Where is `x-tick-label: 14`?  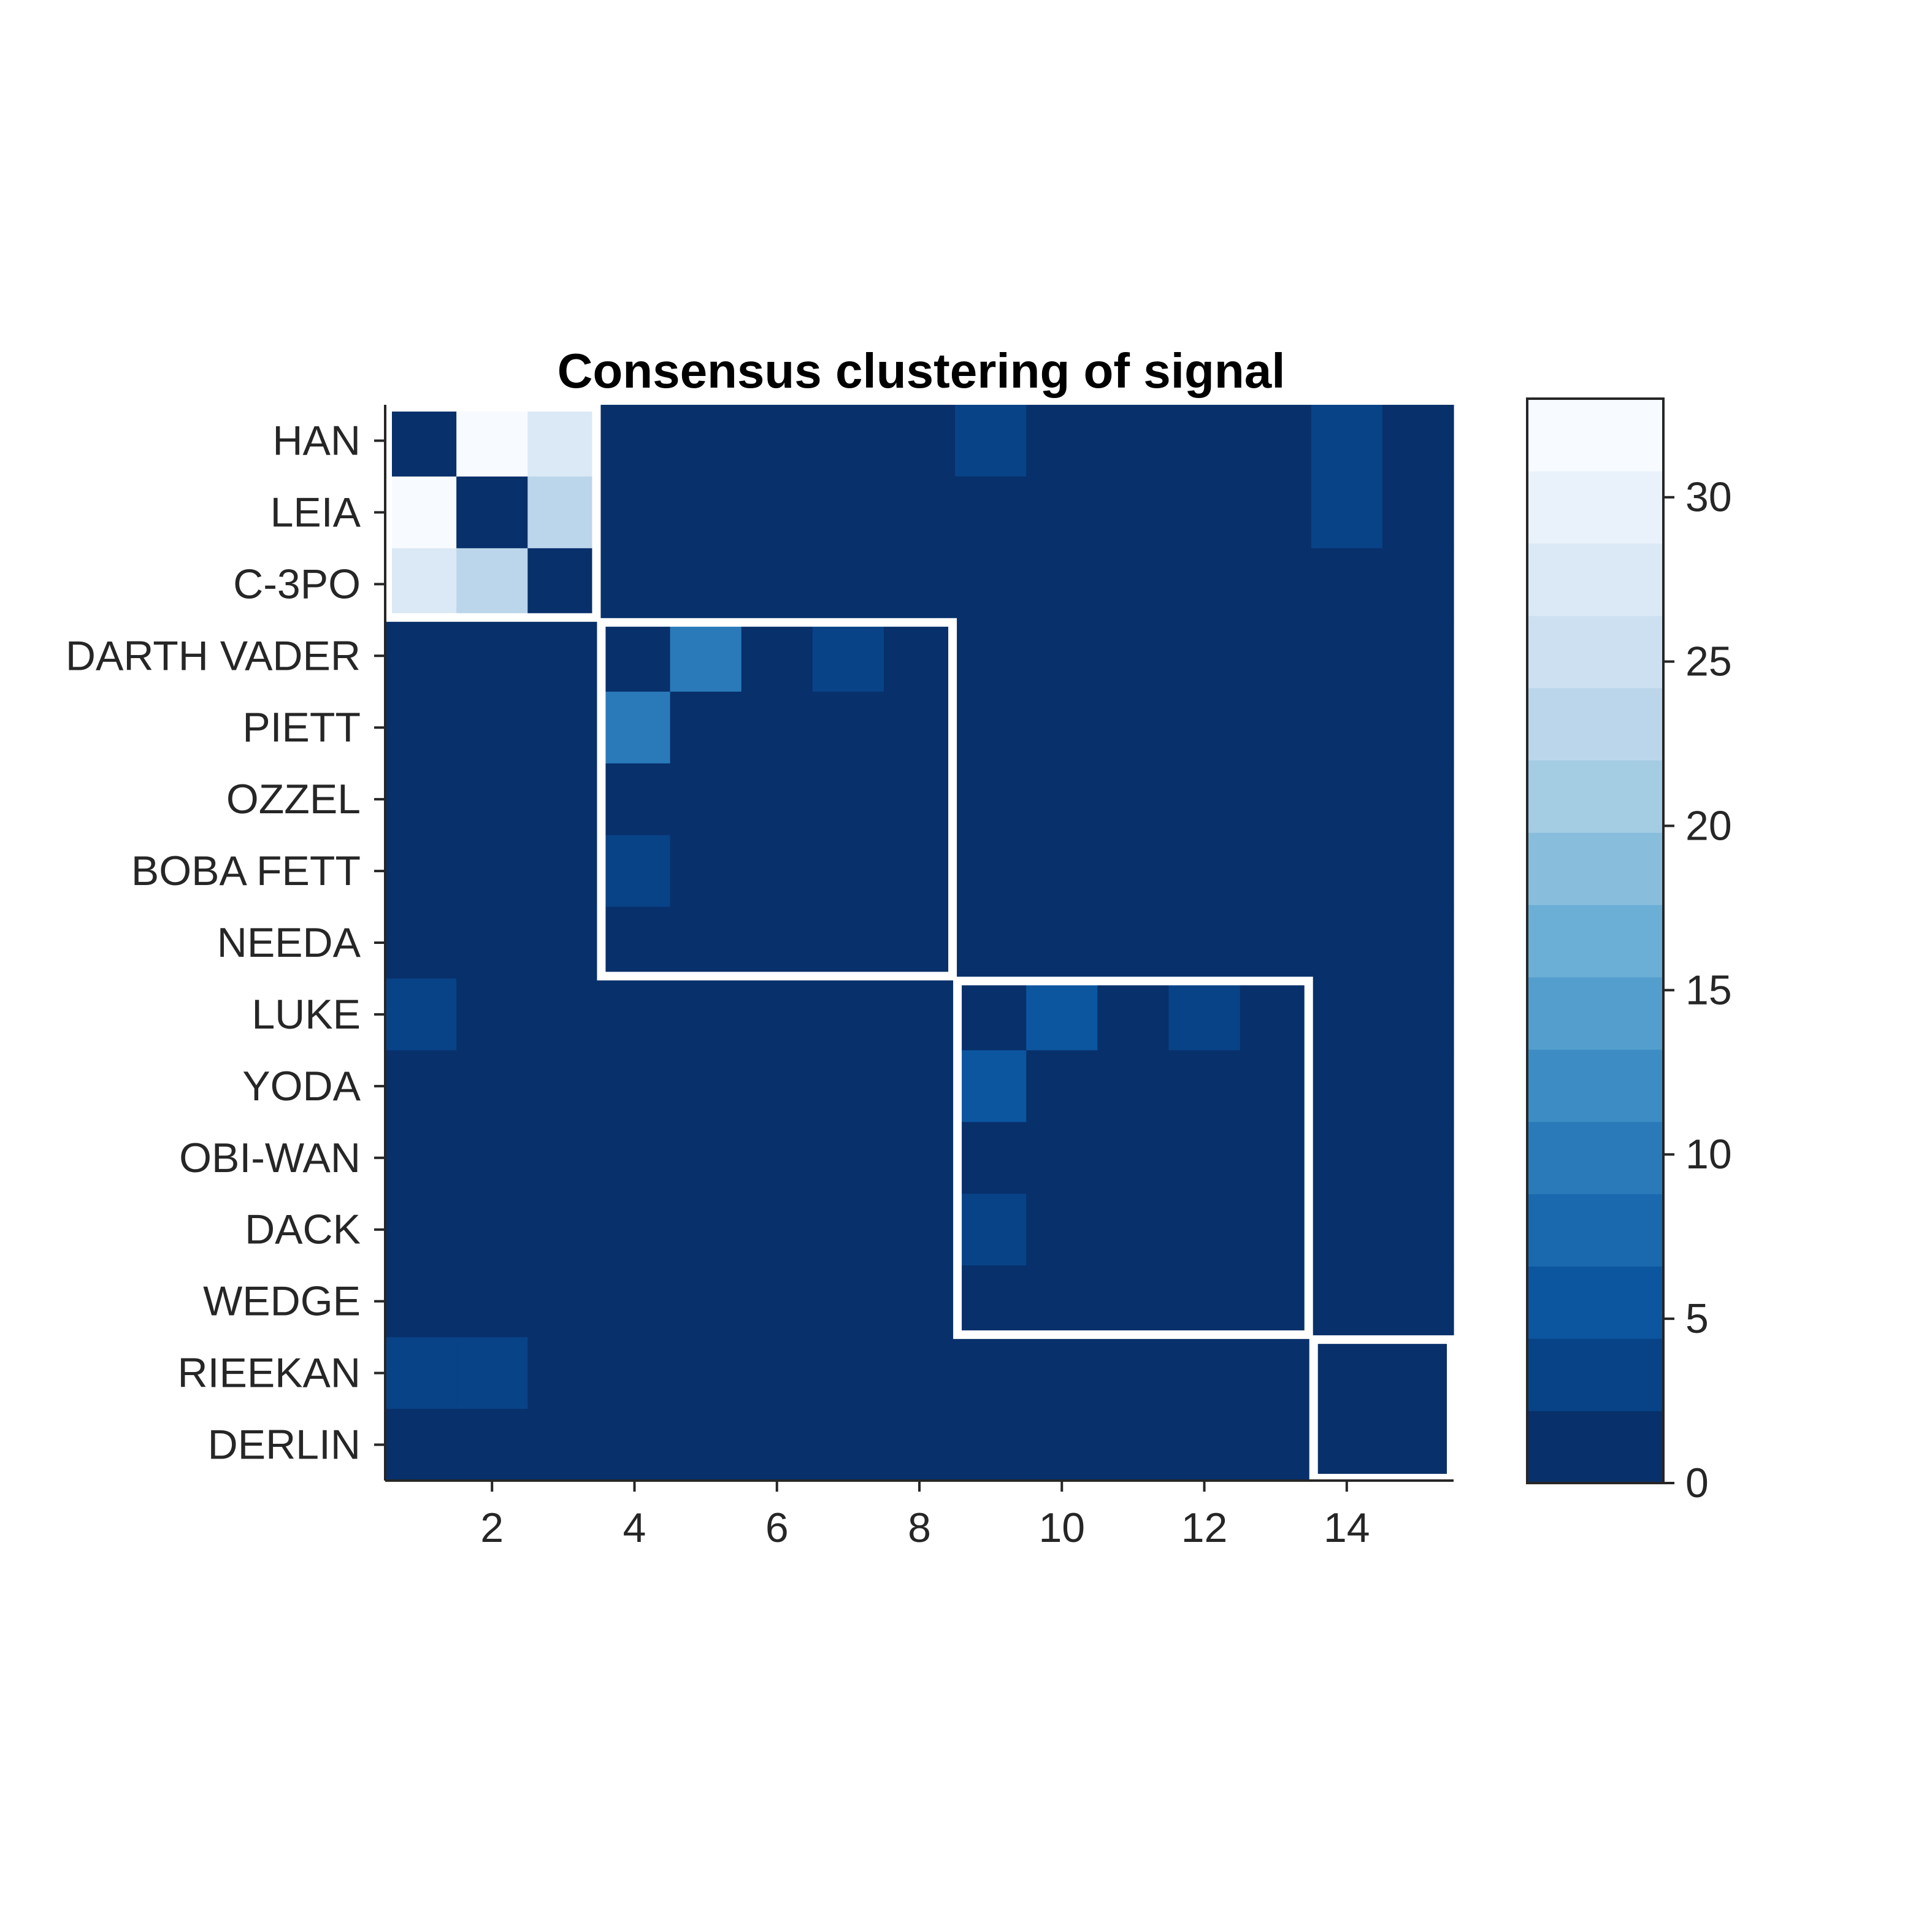 x-tick-label: 14 is located at coordinates (1347, 1528).